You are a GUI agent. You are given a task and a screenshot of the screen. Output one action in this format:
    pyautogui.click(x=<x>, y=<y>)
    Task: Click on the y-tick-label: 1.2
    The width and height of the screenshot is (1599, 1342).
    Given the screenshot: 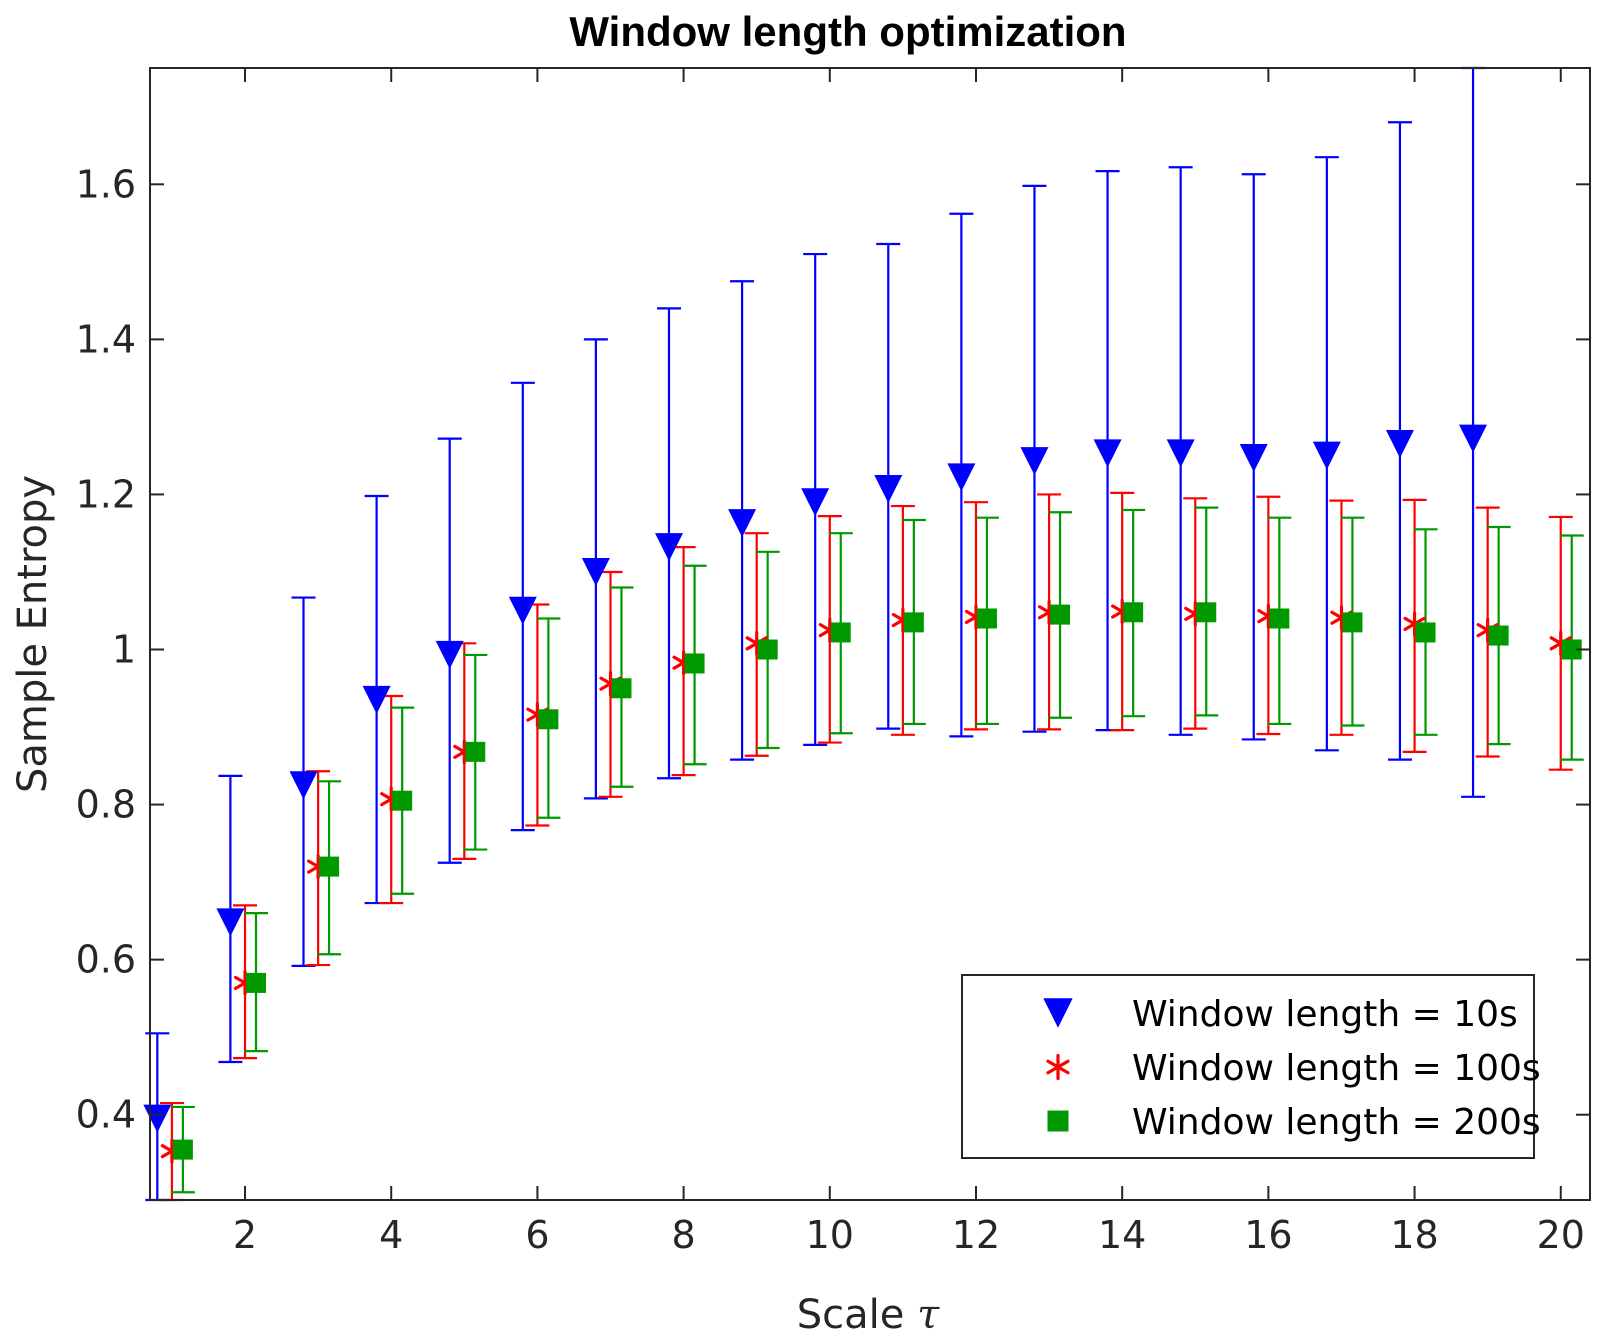 What is the action you would take?
    pyautogui.click(x=106, y=494)
    